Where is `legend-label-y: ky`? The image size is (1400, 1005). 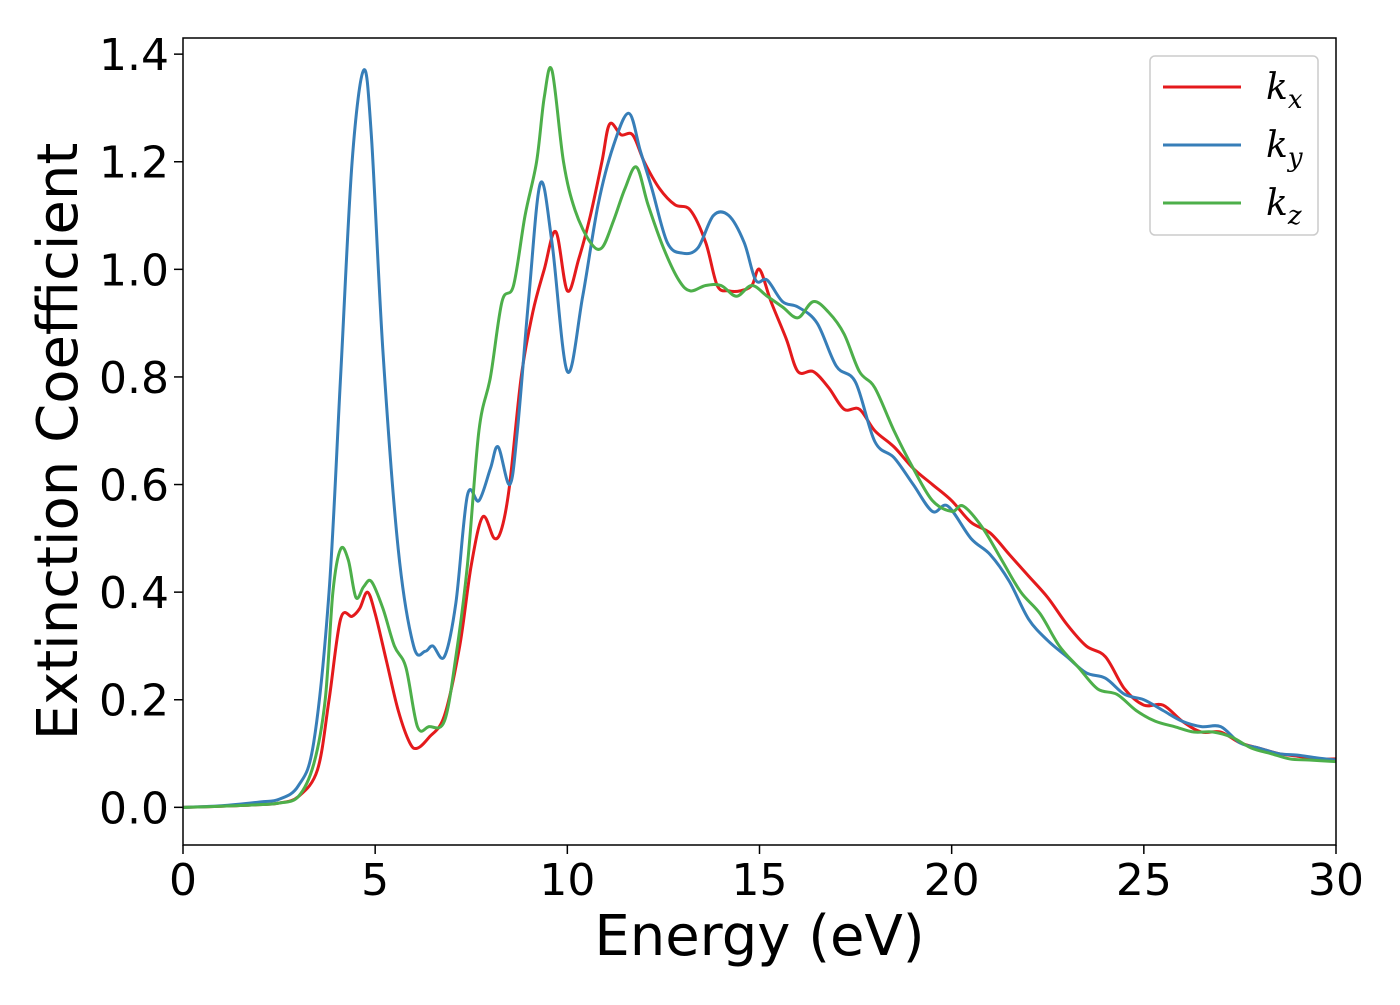 legend-label-y: ky is located at coordinates (1284, 149).